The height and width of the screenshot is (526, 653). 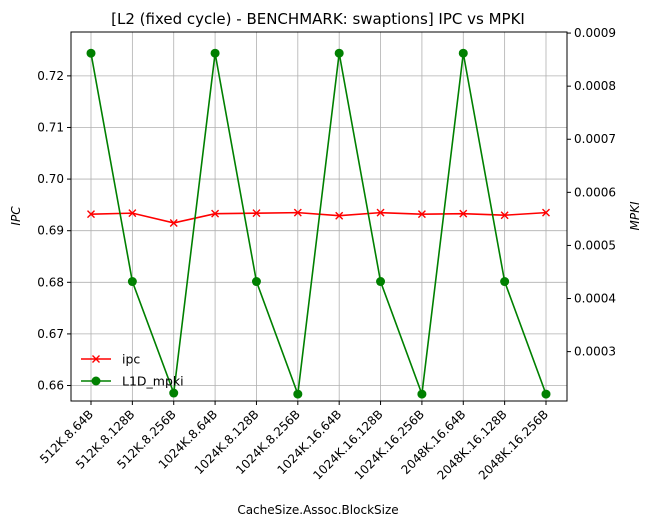 What do you see at coordinates (595, 245) in the screenshot?
I see `y-tick-label-right: 0.0005` at bounding box center [595, 245].